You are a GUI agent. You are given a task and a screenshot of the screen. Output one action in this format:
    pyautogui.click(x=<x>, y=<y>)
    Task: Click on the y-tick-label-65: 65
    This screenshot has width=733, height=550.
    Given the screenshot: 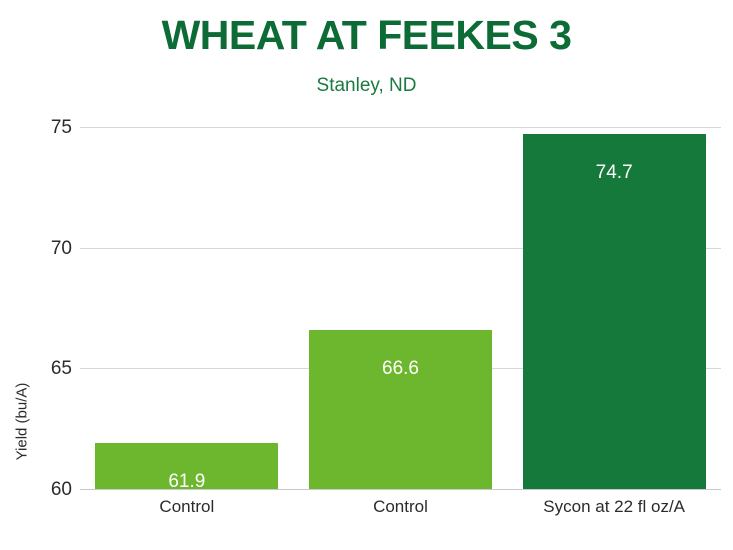 What is the action you would take?
    pyautogui.click(x=61, y=369)
    